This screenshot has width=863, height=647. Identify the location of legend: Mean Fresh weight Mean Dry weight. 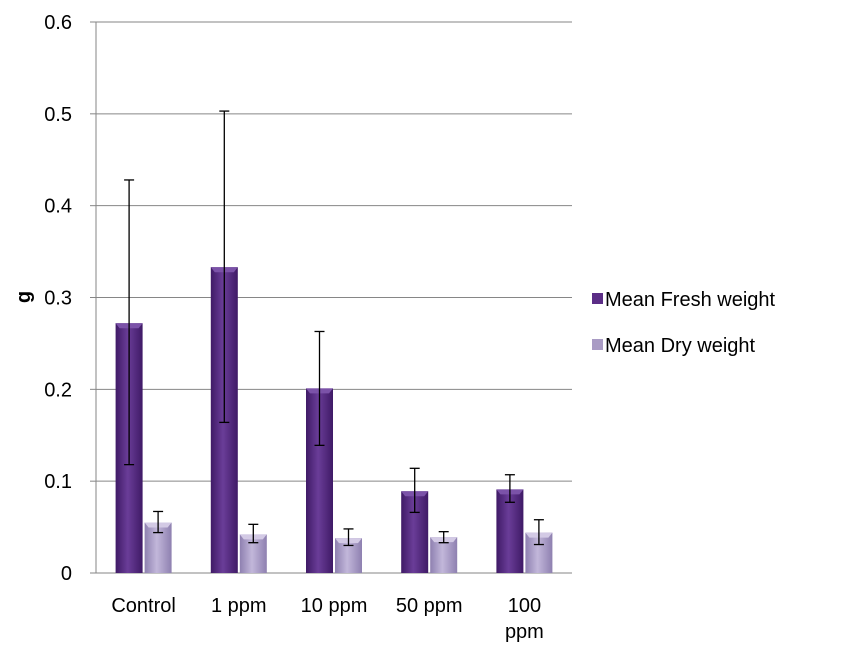
(684, 323).